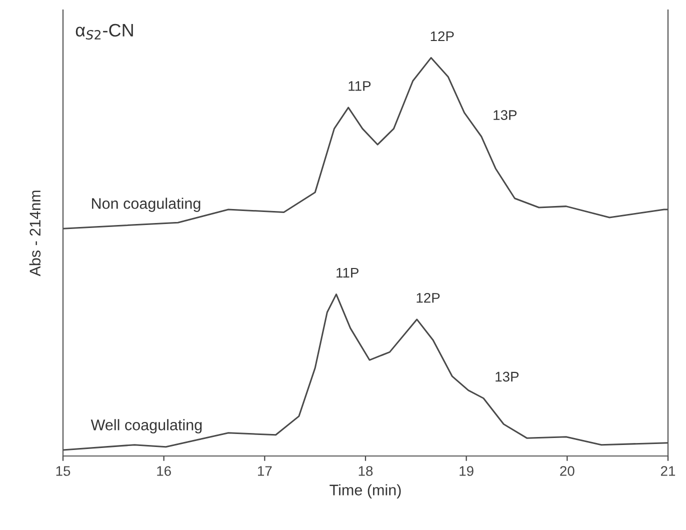 The image size is (686, 530). I want to click on y-axis-title: Abs - 214nm, so click(35, 233).